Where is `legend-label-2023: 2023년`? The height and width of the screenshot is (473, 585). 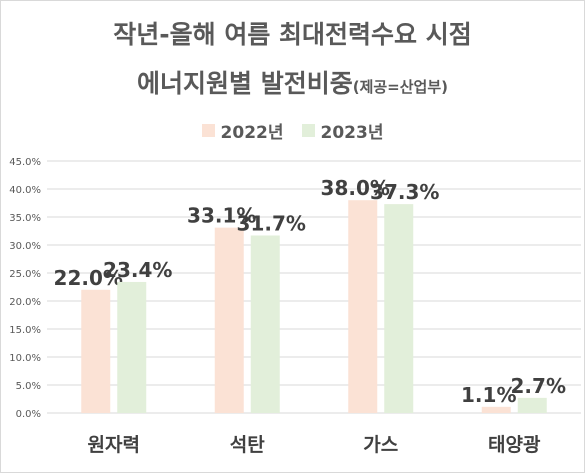 legend-label-2023: 2023년 is located at coordinates (352, 133).